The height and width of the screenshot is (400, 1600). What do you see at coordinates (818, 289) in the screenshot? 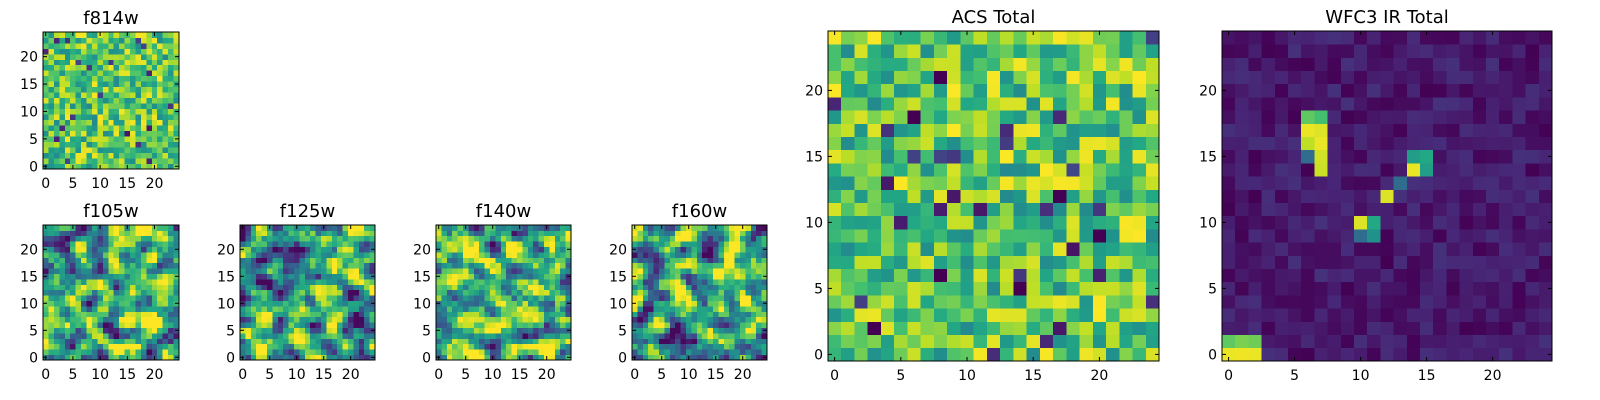
I see `y-tick-label: 5` at bounding box center [818, 289].